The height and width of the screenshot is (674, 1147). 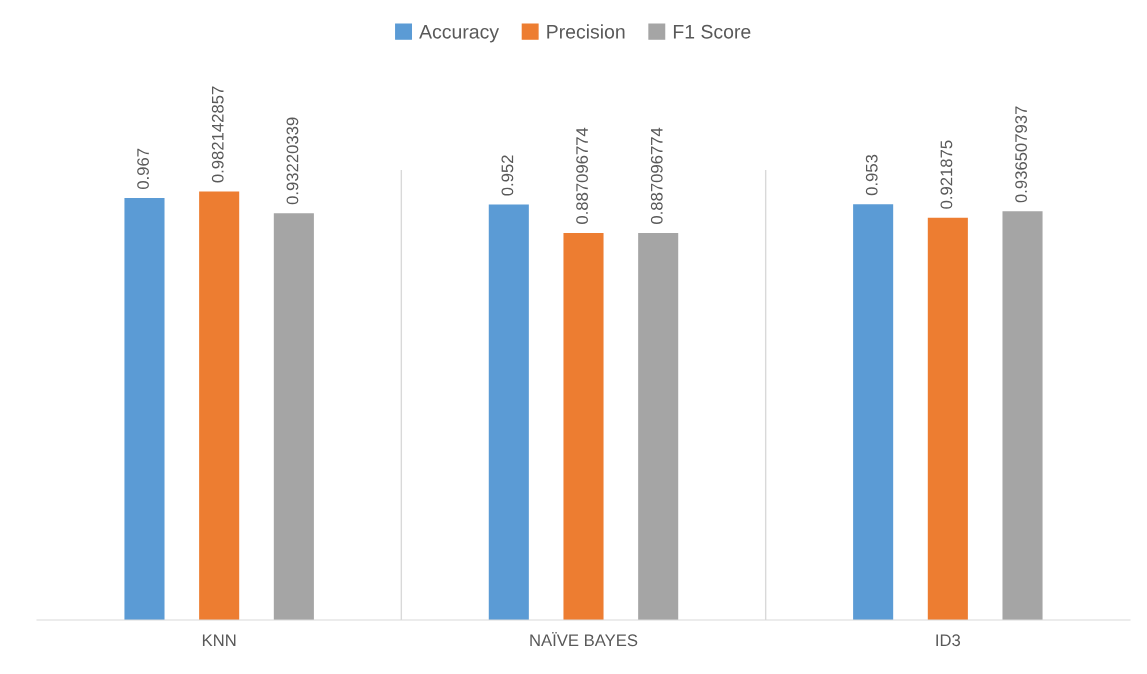 What do you see at coordinates (143, 169) in the screenshot?
I see `data-label: 0.967` at bounding box center [143, 169].